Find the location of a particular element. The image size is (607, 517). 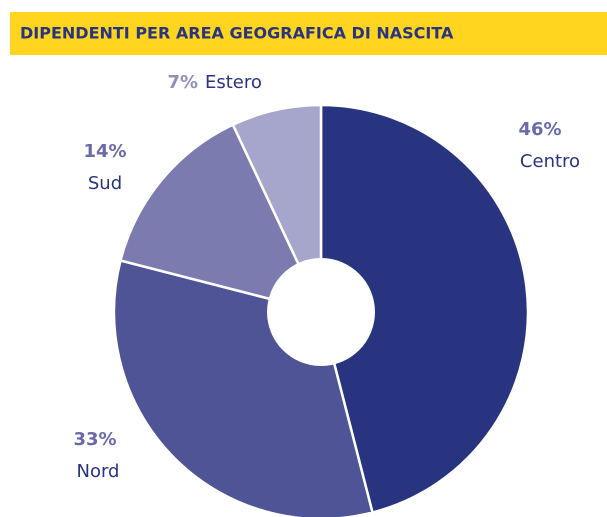

donut-hole is located at coordinates (321, 312).